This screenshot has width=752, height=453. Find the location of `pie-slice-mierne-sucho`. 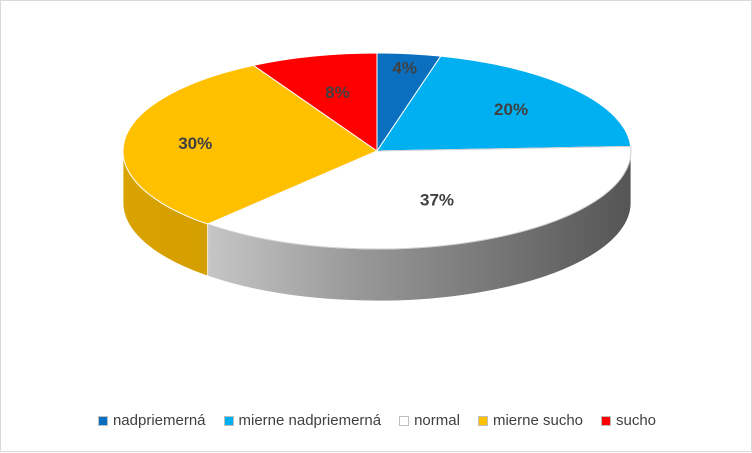

pie-slice-mierne-sucho is located at coordinates (250, 144).